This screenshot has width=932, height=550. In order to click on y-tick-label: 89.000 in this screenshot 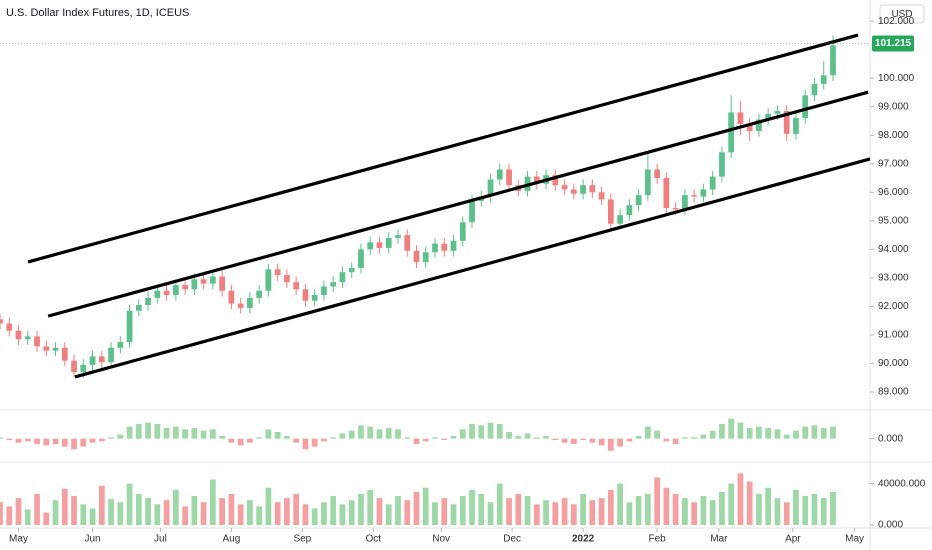, I will do `click(893, 392)`.